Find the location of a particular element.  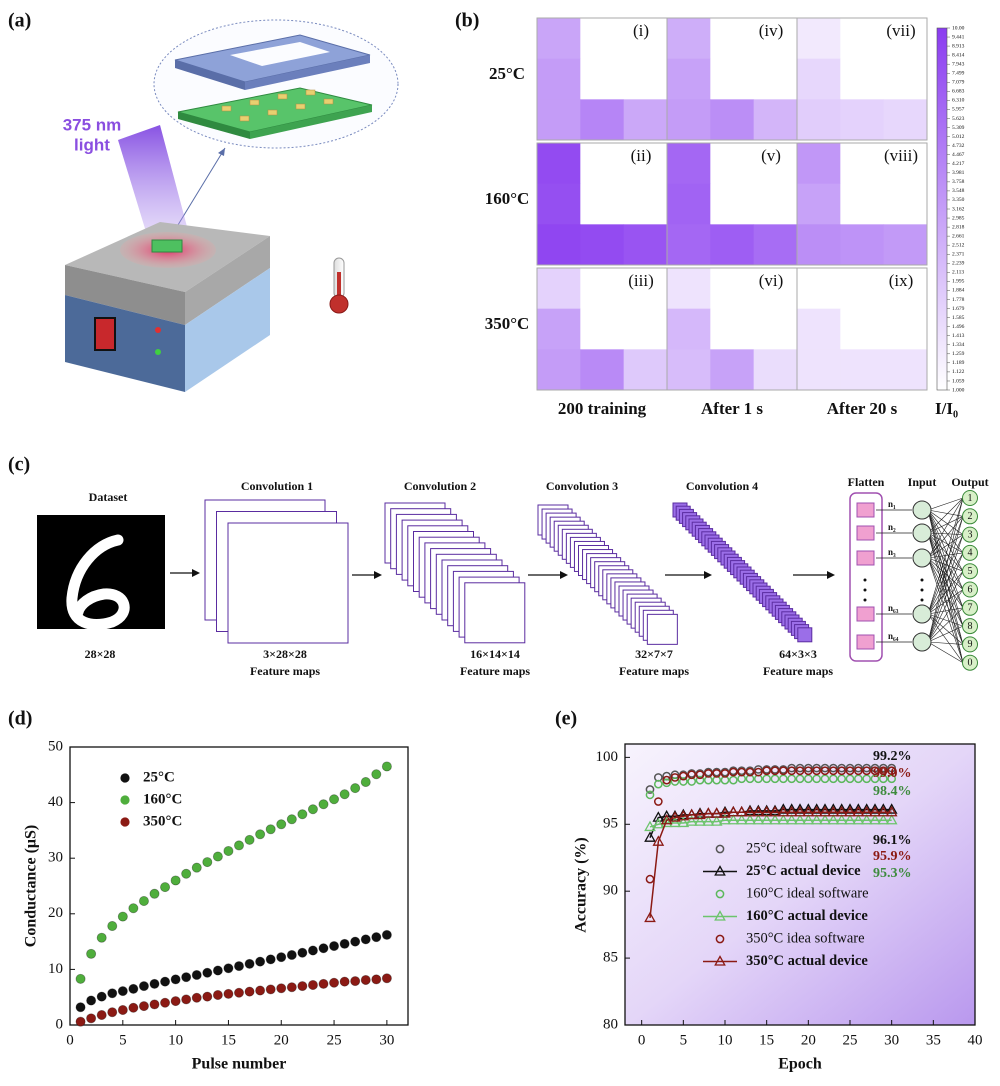

colorbar-tick-label: 5.957 is located at coordinates (958, 110).